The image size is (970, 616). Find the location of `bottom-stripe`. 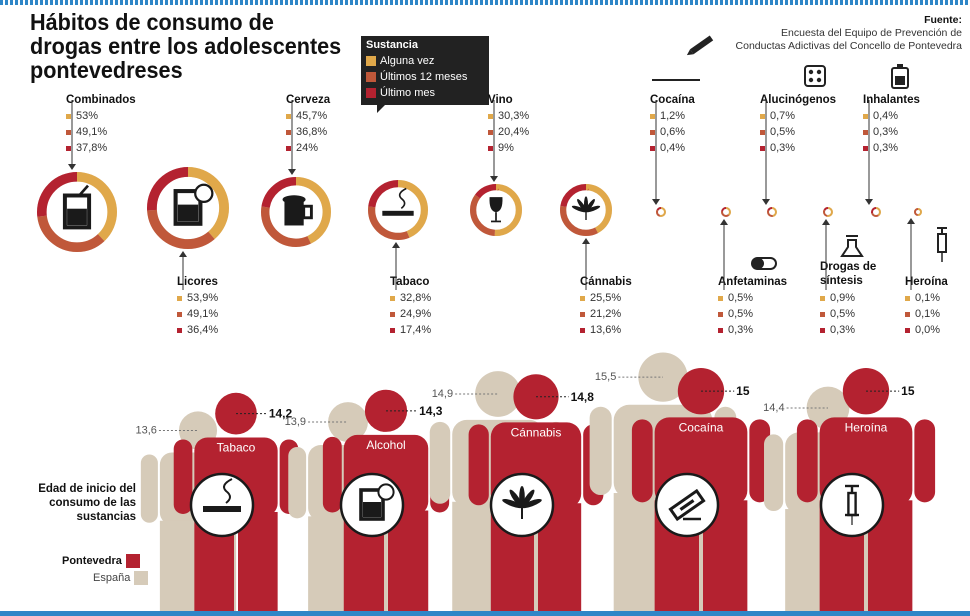

bottom-stripe is located at coordinates (485, 613).